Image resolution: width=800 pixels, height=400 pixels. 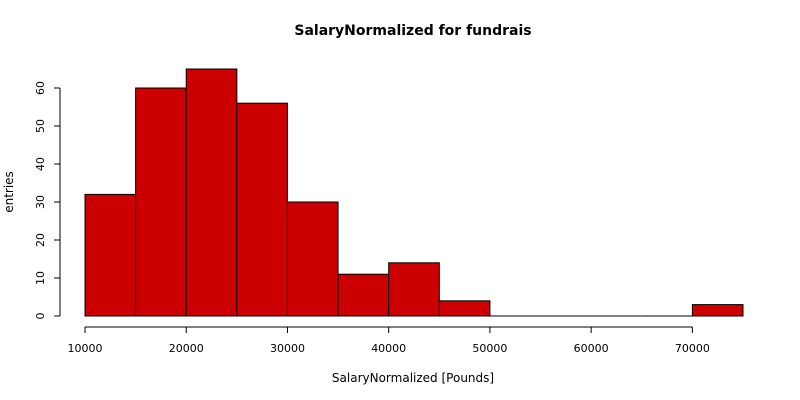 I want to click on x-tick-label: 30000, so click(x=287, y=348).